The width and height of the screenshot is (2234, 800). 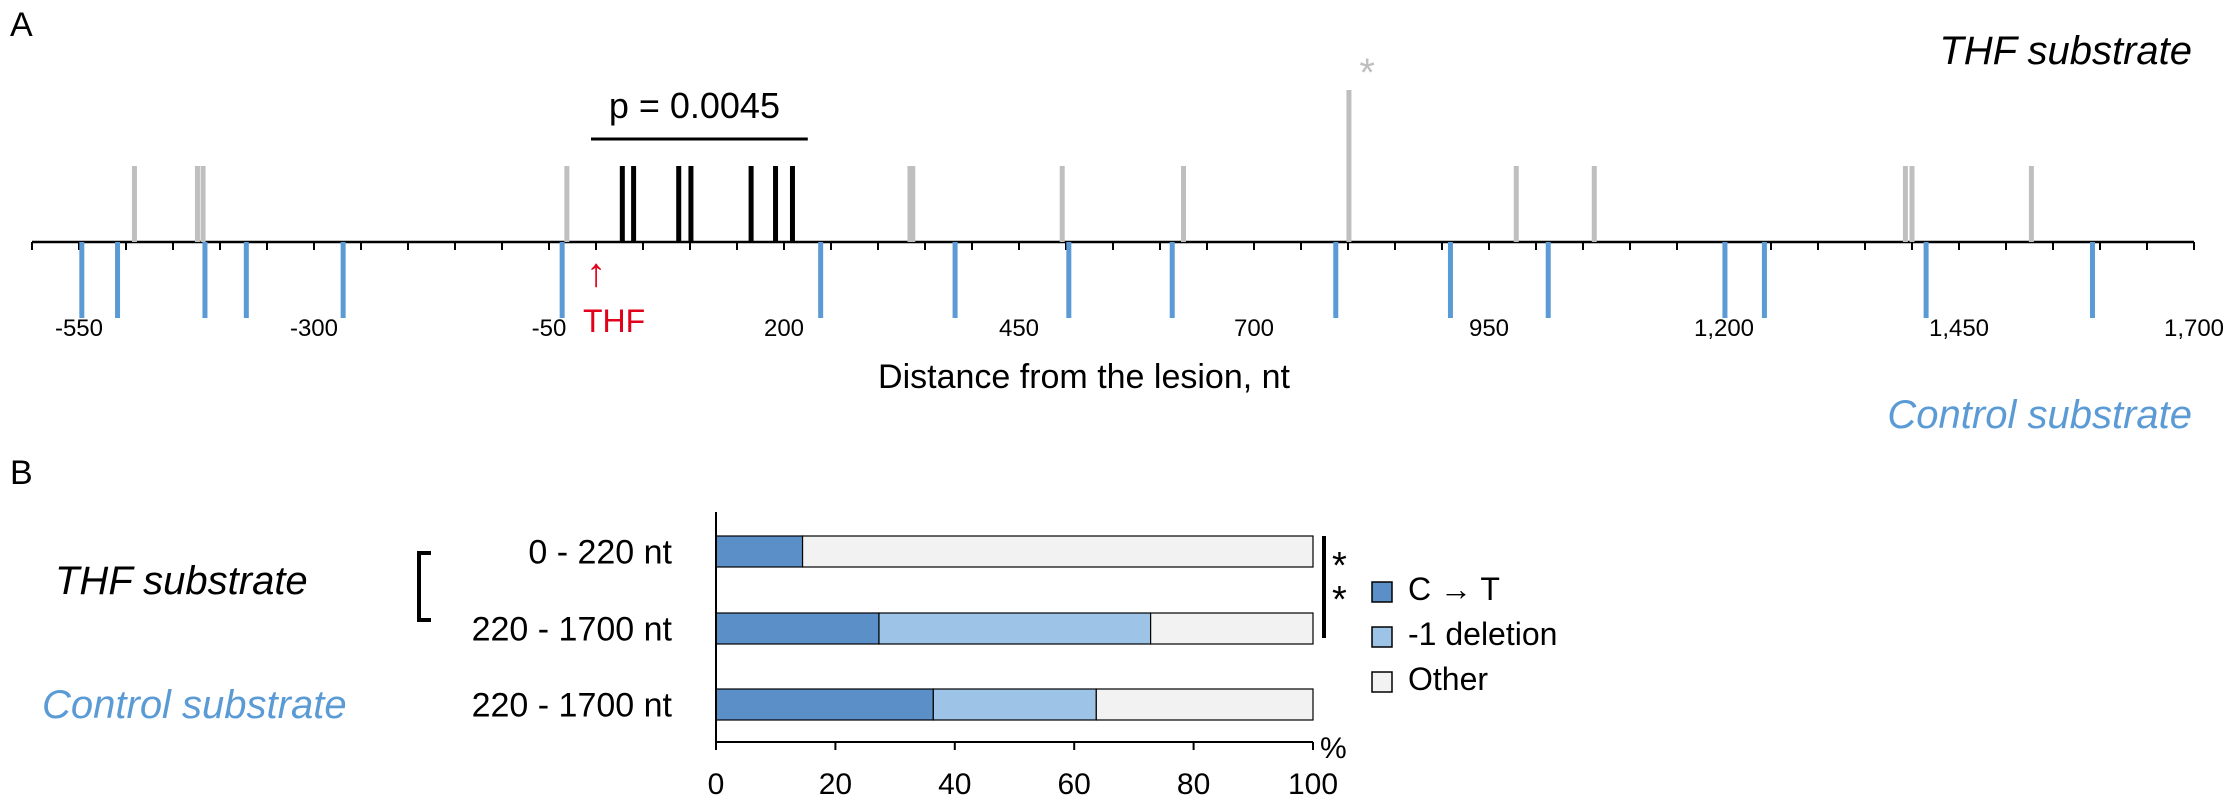 What do you see at coordinates (2039, 415) in the screenshot?
I see `control-substrate-title: Control substrate` at bounding box center [2039, 415].